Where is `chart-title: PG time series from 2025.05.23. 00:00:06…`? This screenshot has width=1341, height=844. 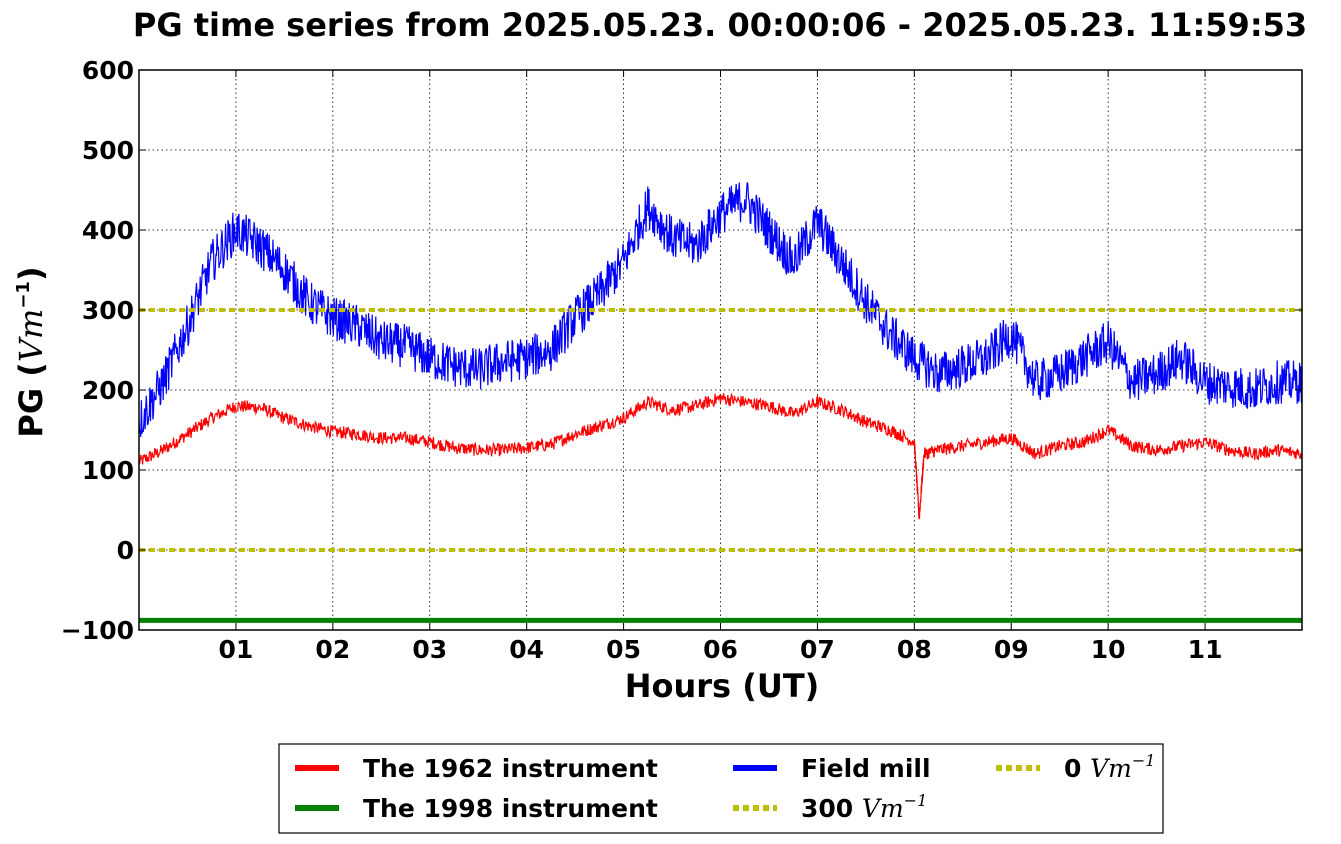 chart-title: PG time series from 2025.05.23. 00:00:06… is located at coordinates (720, 25).